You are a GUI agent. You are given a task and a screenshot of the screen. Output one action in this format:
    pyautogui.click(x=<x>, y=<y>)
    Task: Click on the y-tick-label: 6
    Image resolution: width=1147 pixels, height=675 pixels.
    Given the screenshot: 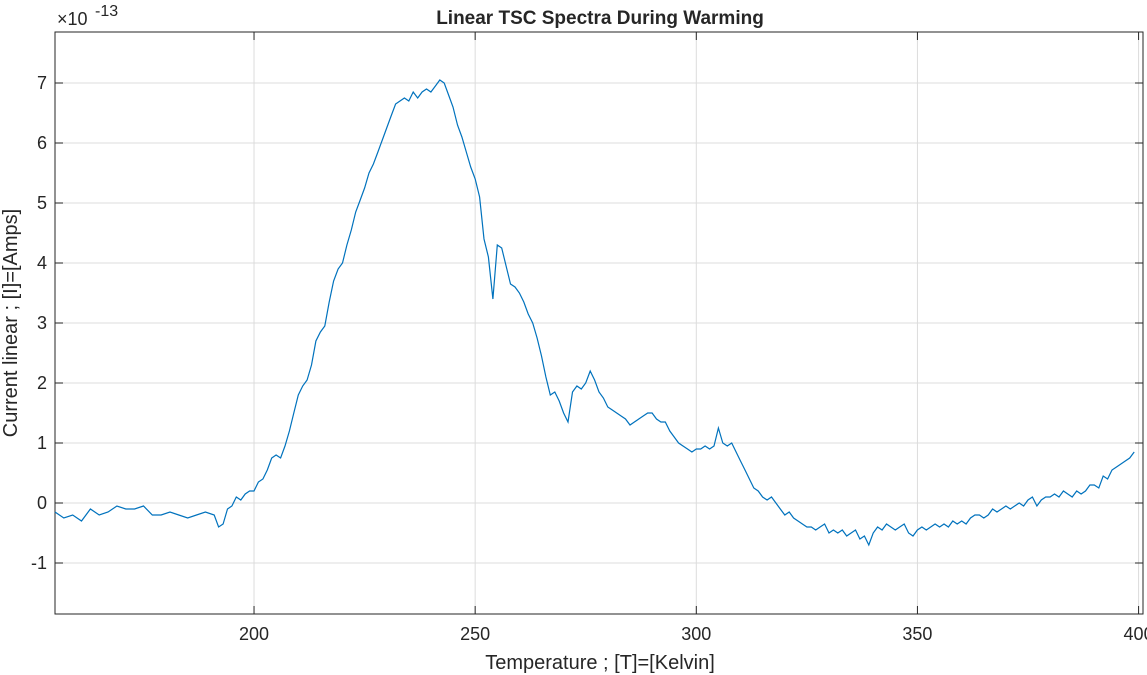 What is the action you would take?
    pyautogui.click(x=42, y=143)
    